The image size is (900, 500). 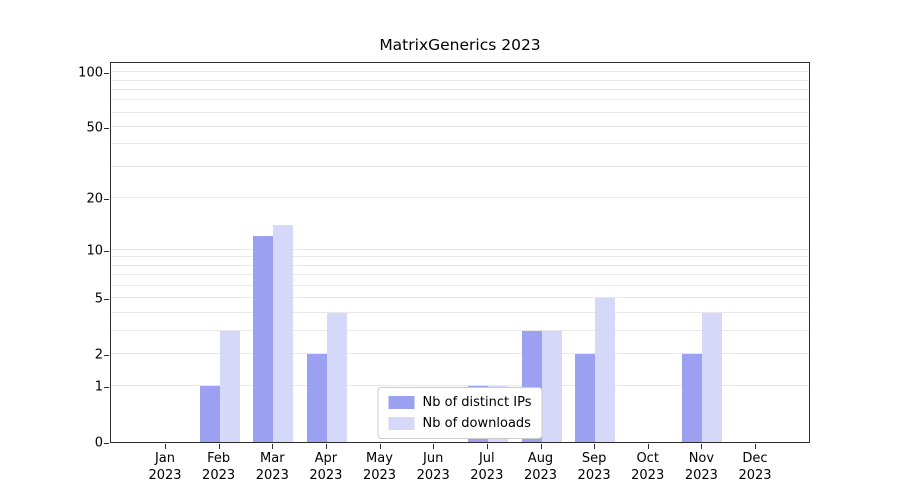 What do you see at coordinates (98, 443) in the screenshot?
I see `y-tick-label: 0` at bounding box center [98, 443].